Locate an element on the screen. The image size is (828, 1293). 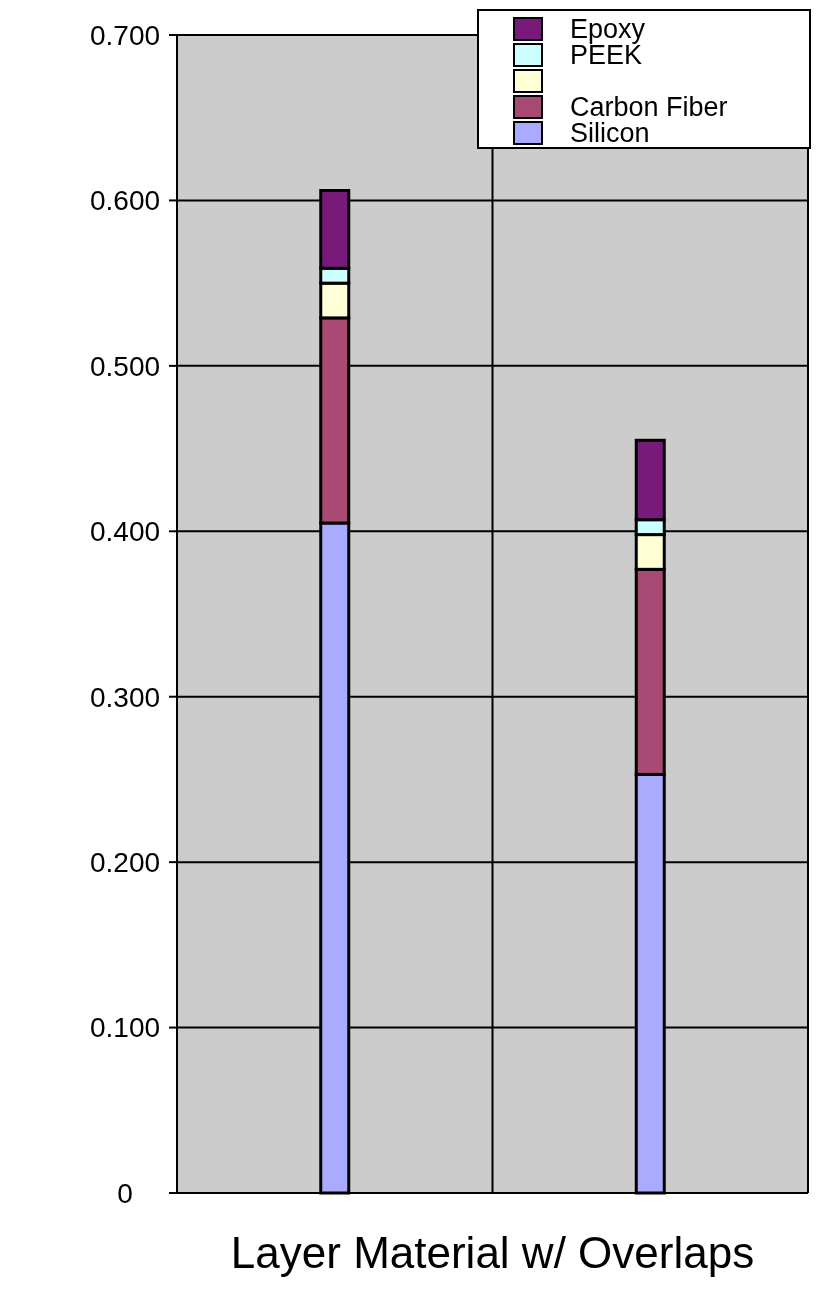
y-tick-label: 0.400 is located at coordinates (125, 532).